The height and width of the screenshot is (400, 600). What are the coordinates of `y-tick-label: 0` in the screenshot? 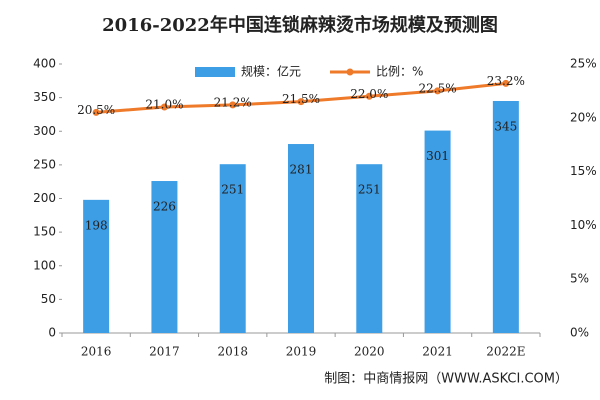 It's located at (52, 333).